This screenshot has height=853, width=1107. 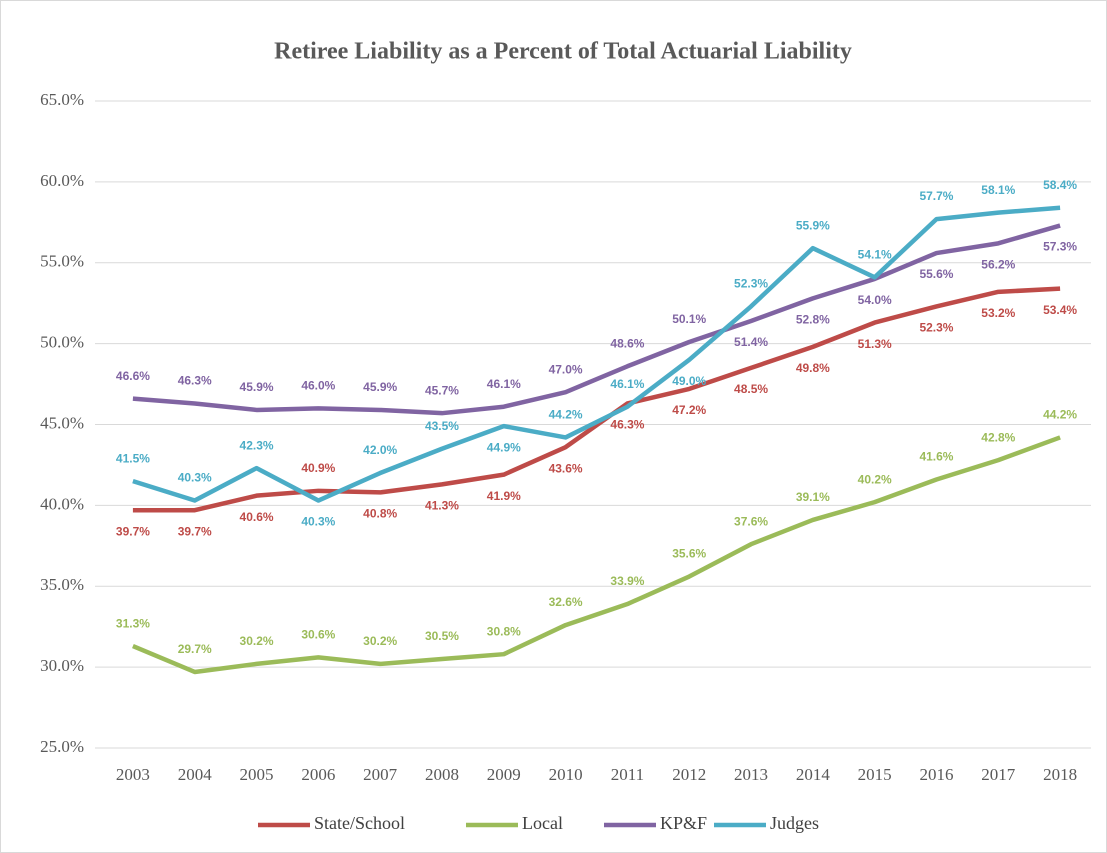 What do you see at coordinates (689, 381) in the screenshot?
I see `data-label: 49.0%` at bounding box center [689, 381].